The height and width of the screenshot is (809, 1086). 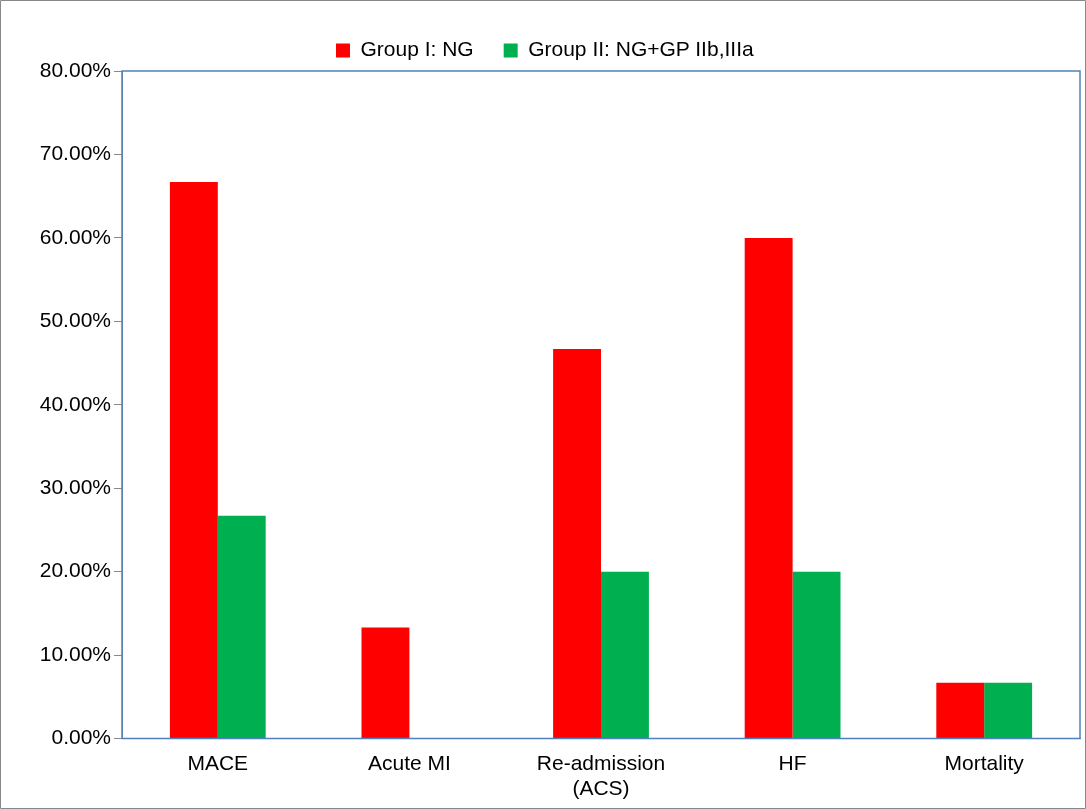 What do you see at coordinates (75, 487) in the screenshot?
I see `y-tick-label: 30.00%` at bounding box center [75, 487].